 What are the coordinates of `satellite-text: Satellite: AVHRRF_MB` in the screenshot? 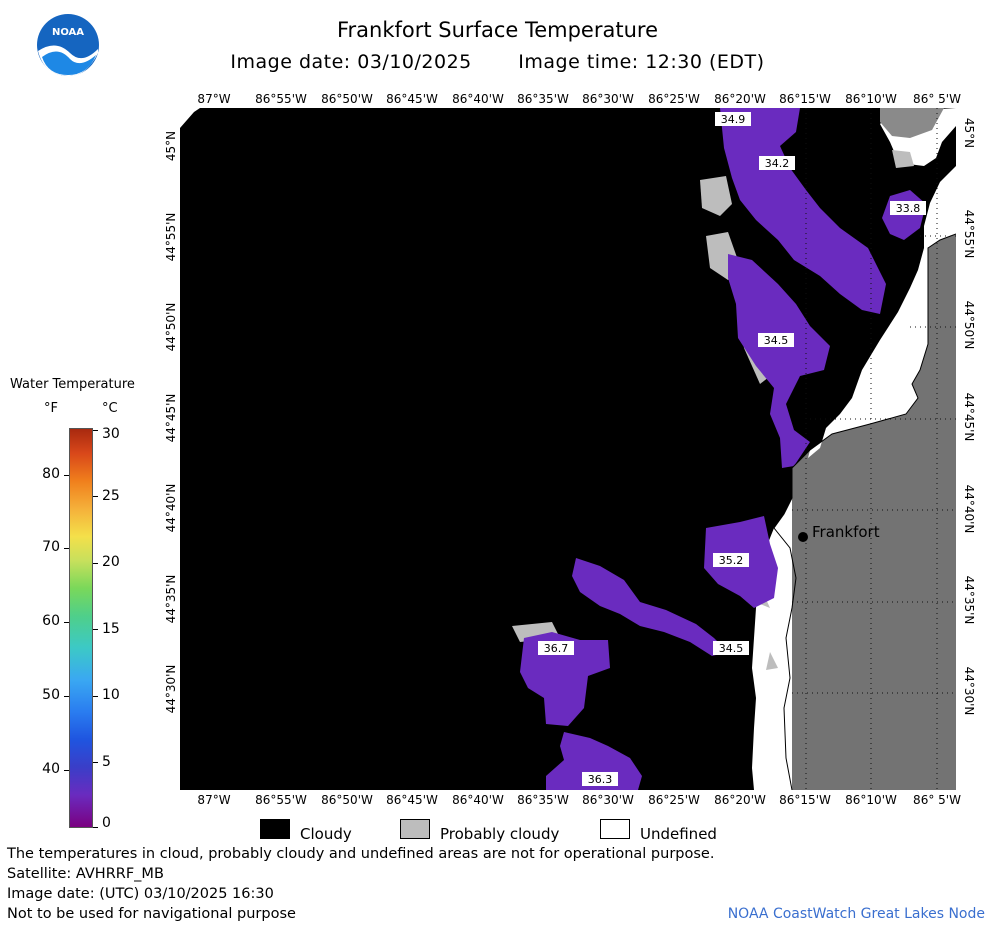 It's located at (85, 874).